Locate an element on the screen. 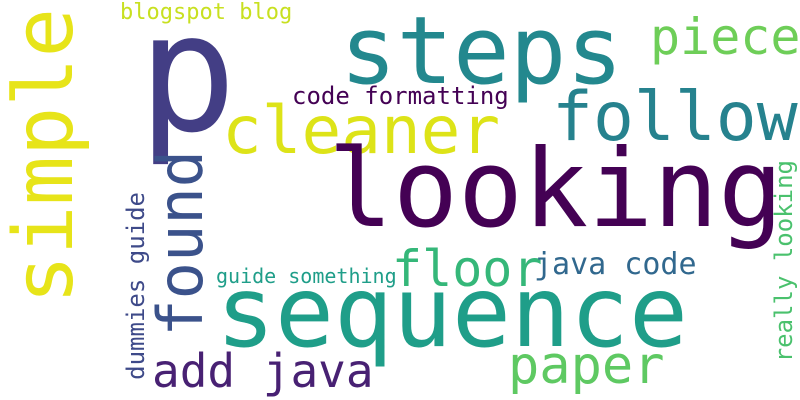  word-blogspot-blog: blogspot blog is located at coordinates (206, 12).